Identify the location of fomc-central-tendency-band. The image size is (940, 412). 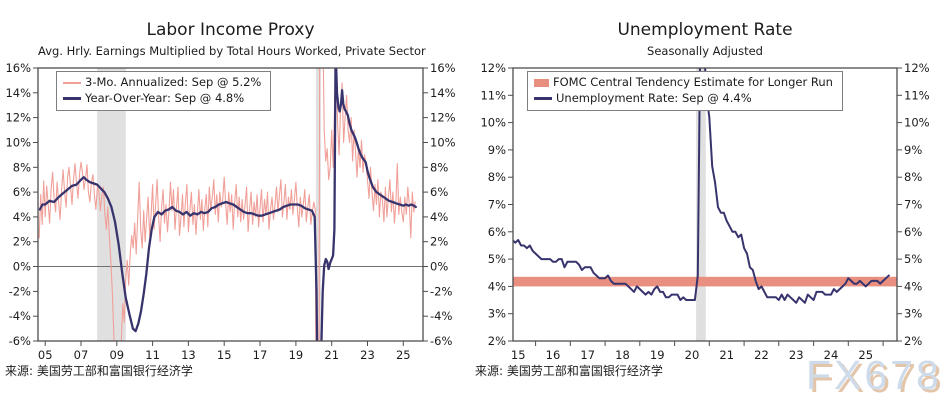
(705, 281).